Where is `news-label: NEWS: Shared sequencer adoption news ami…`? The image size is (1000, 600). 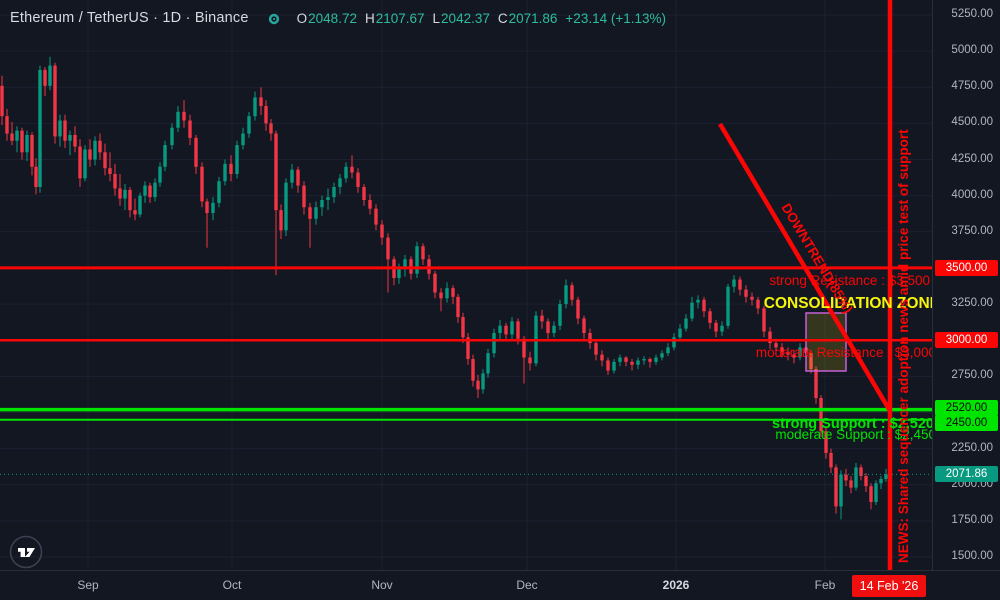
news-label: NEWS: Shared sequencer adoption news ami… is located at coordinates (903, 346).